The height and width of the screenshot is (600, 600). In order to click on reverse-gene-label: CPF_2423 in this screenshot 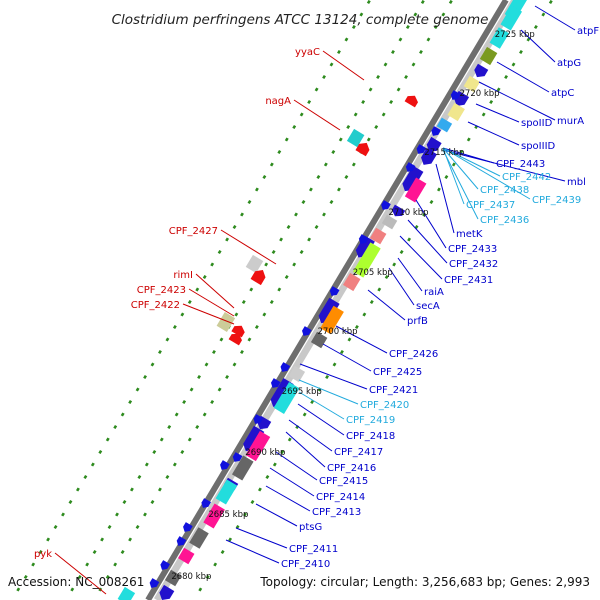, I will do `click(161, 290)`.